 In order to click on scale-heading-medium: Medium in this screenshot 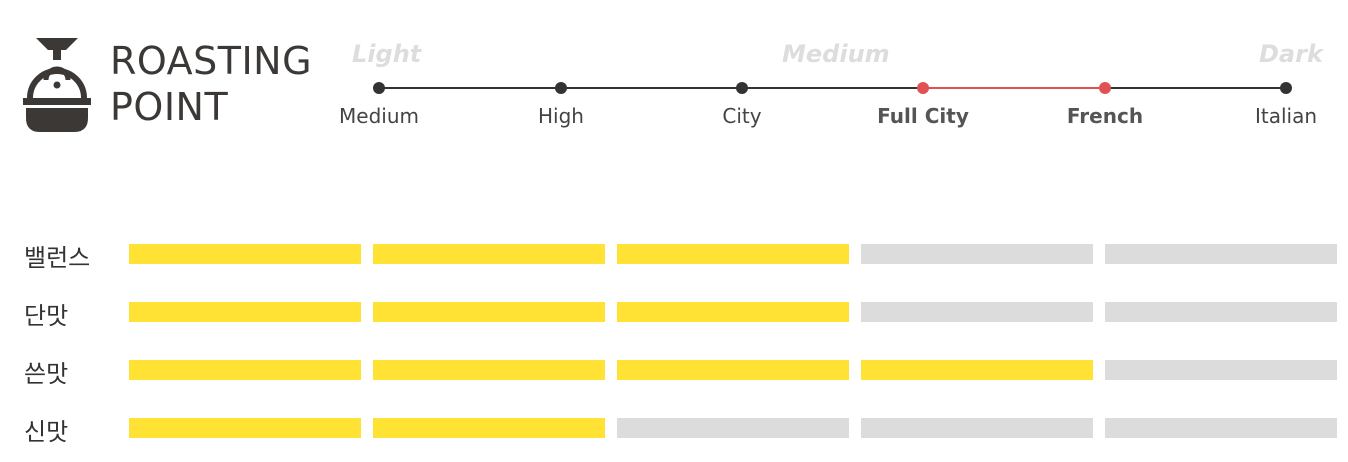, I will do `click(836, 54)`.